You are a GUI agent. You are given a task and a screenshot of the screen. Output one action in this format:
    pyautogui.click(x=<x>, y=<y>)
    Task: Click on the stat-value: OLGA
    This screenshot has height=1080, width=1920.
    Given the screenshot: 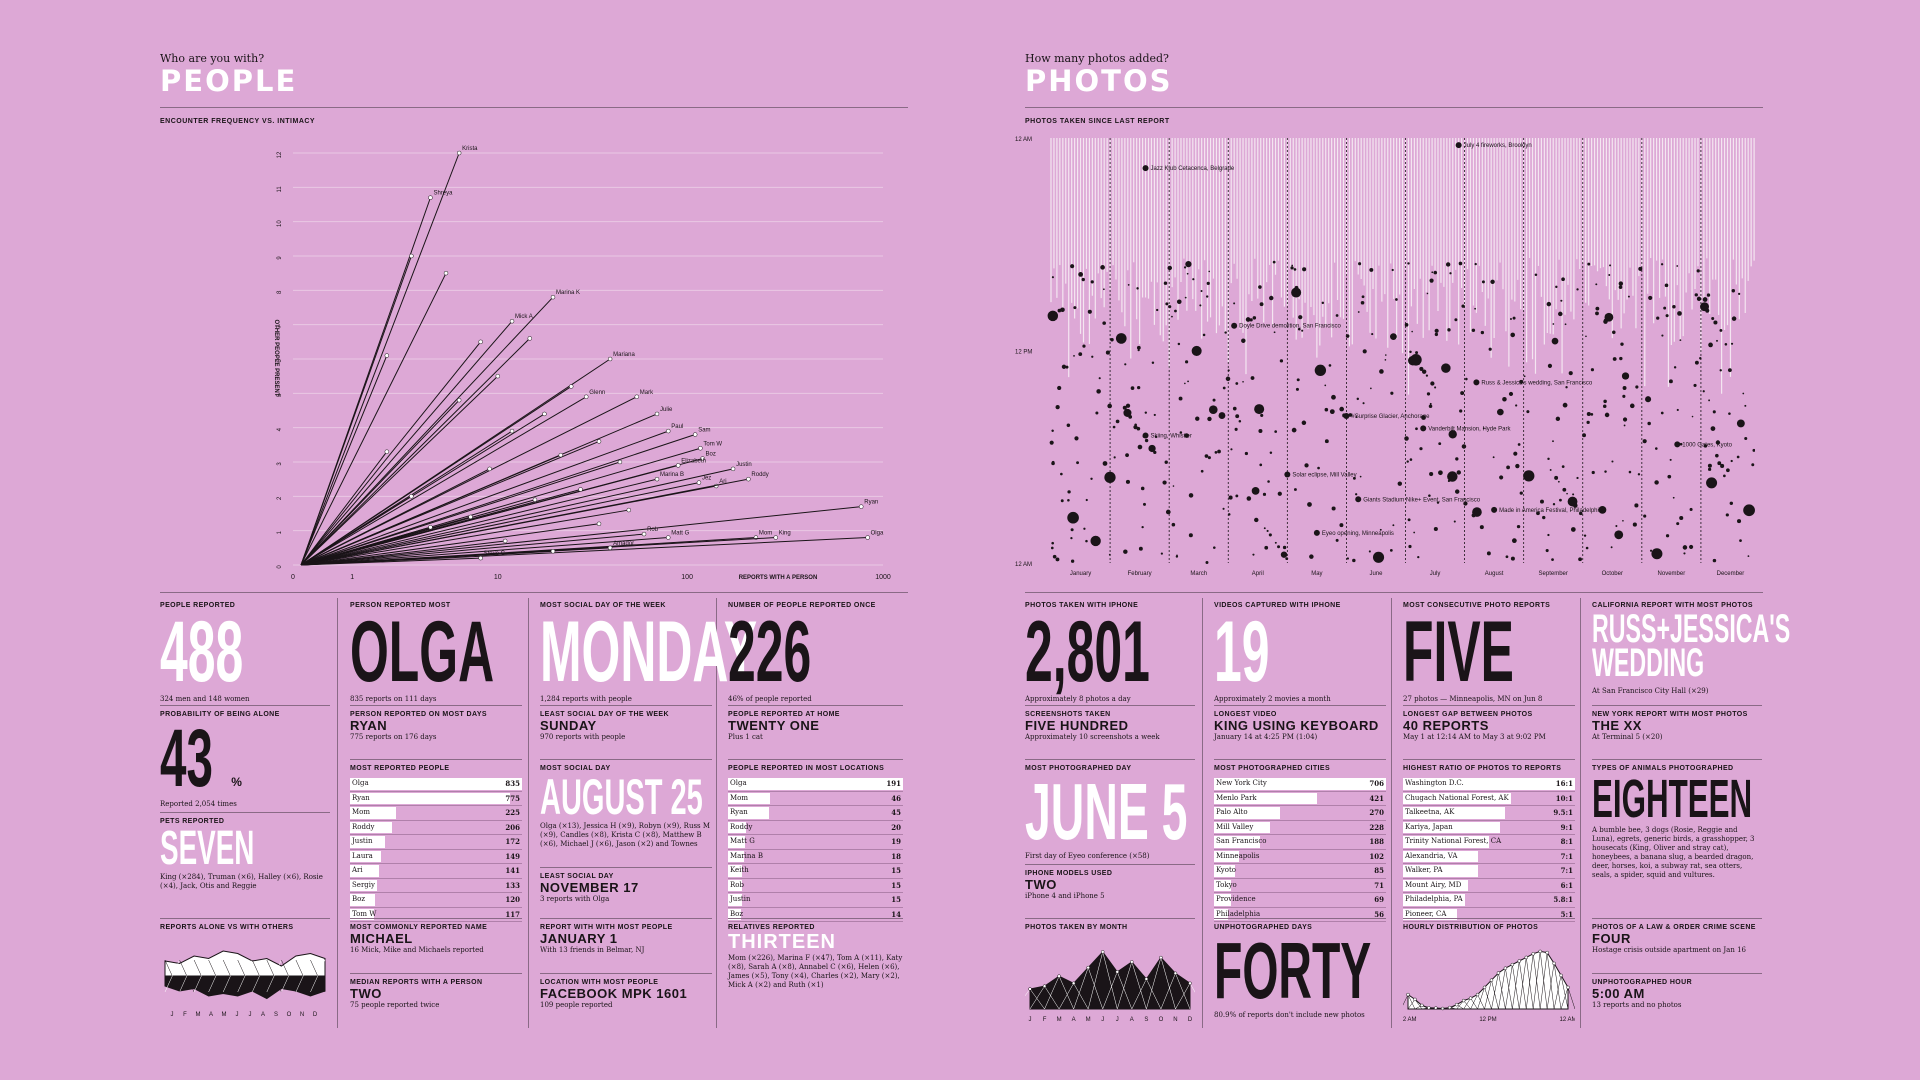 What is the action you would take?
    pyautogui.click(x=422, y=652)
    